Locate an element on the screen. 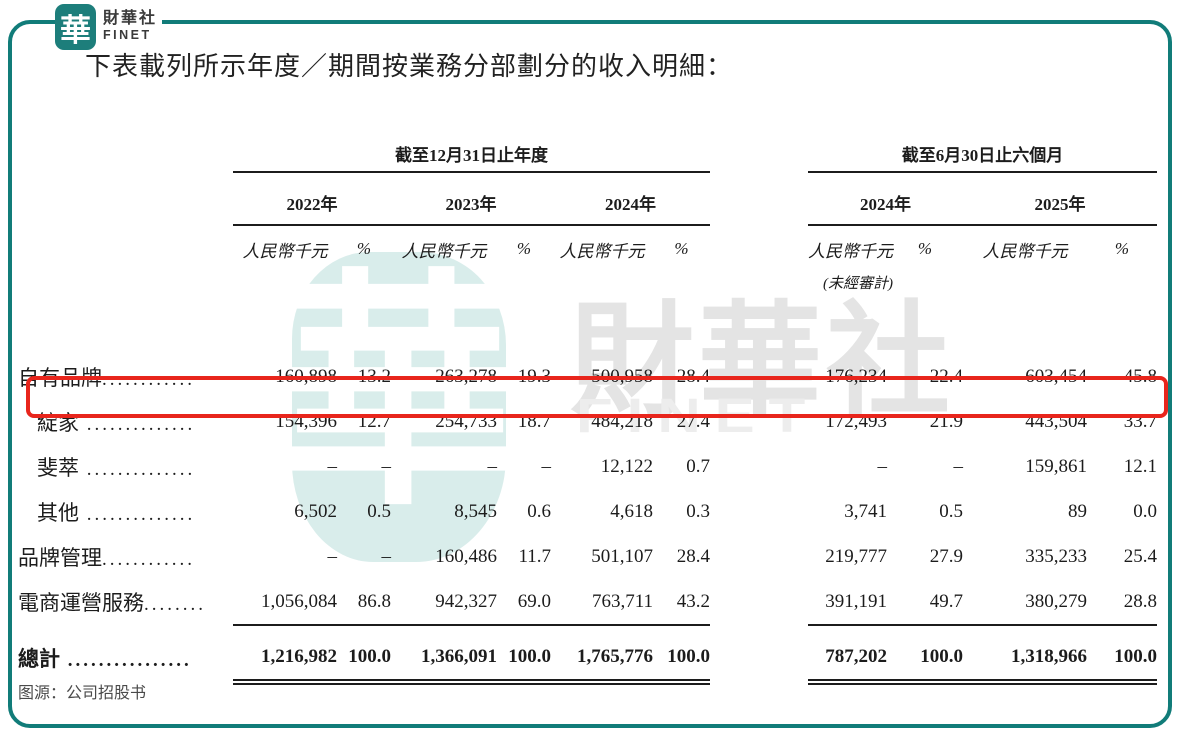  pct-cell: 28.4 is located at coordinates (693, 556).